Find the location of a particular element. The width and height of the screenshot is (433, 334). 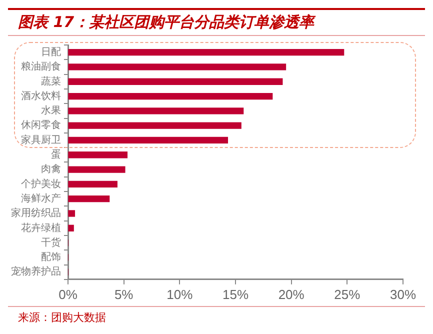

y-tick-label: 海鲜水产 is located at coordinates (41, 198).